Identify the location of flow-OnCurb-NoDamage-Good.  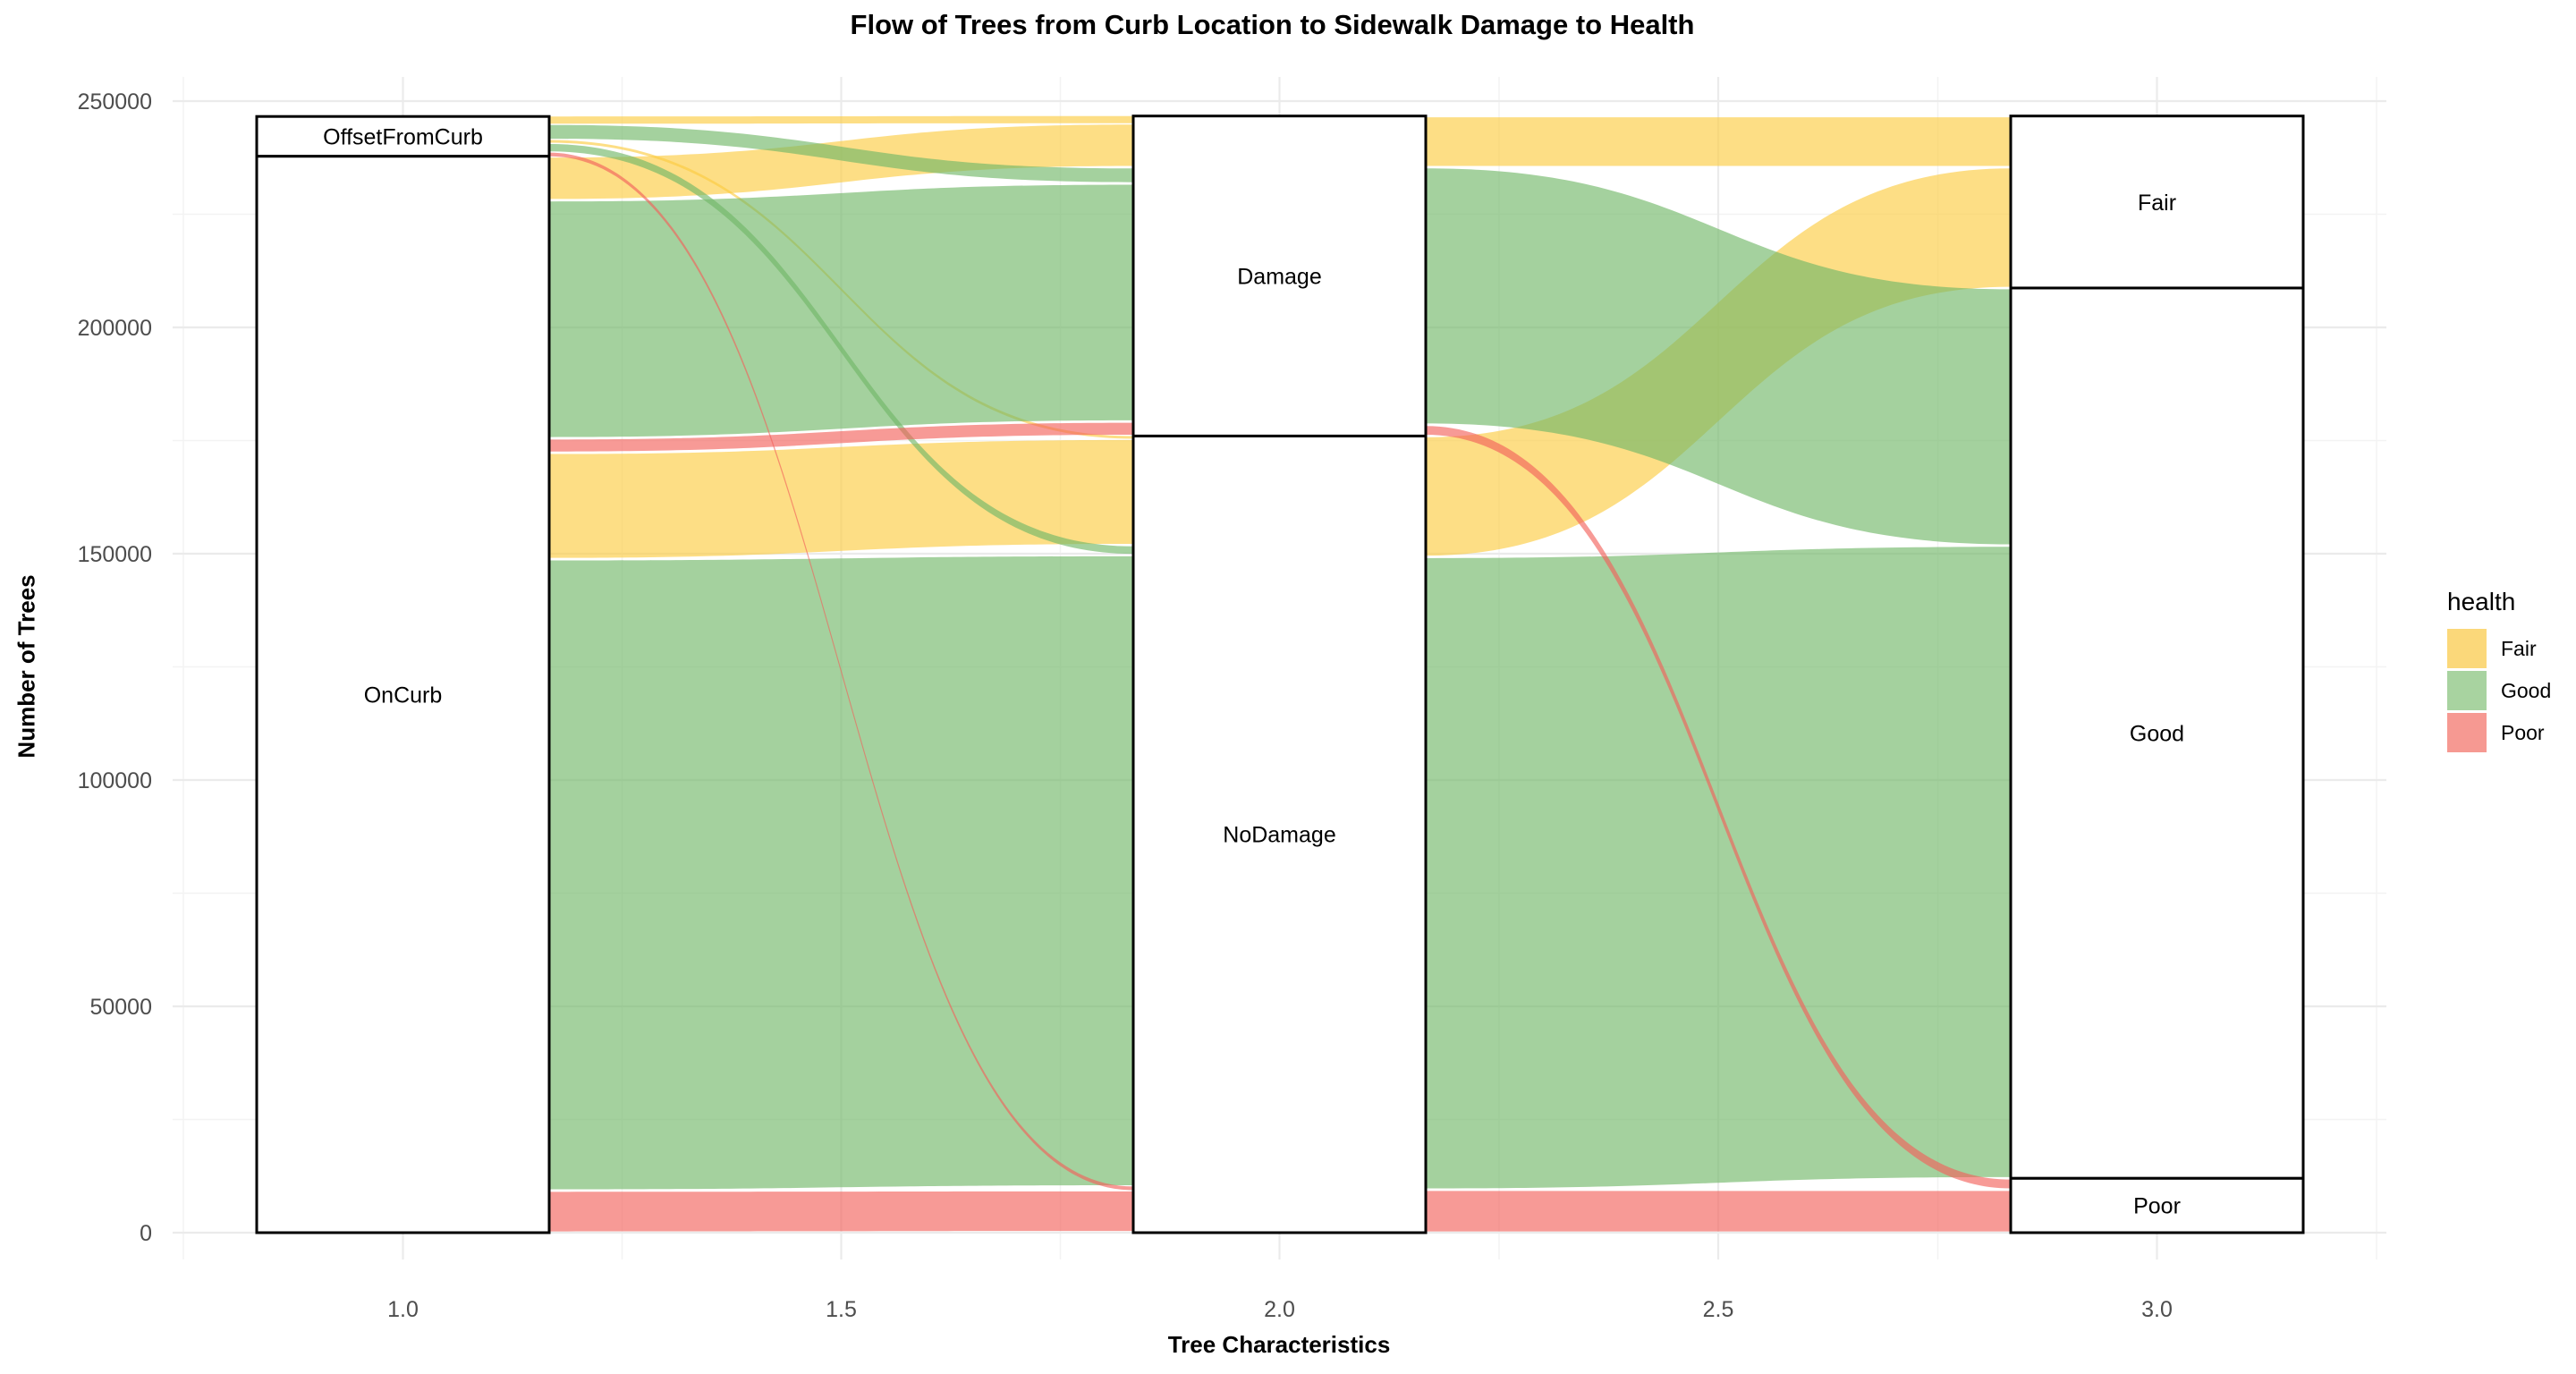
(841, 873).